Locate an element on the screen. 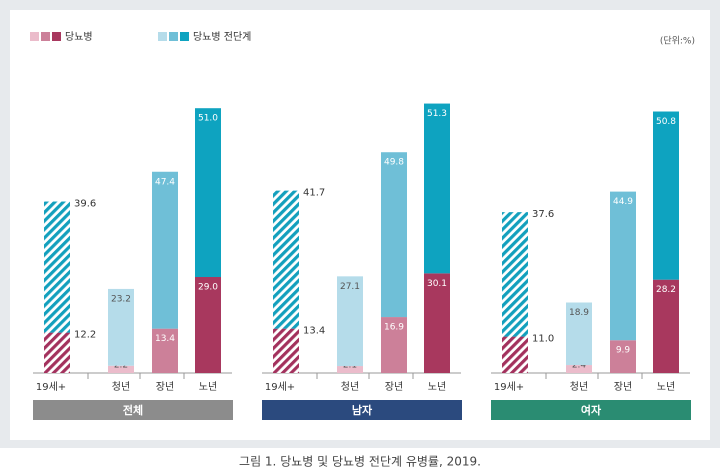 Image resolution: width=720 pixels, height=475 pixels. value-label: 44.9 is located at coordinates (623, 202).